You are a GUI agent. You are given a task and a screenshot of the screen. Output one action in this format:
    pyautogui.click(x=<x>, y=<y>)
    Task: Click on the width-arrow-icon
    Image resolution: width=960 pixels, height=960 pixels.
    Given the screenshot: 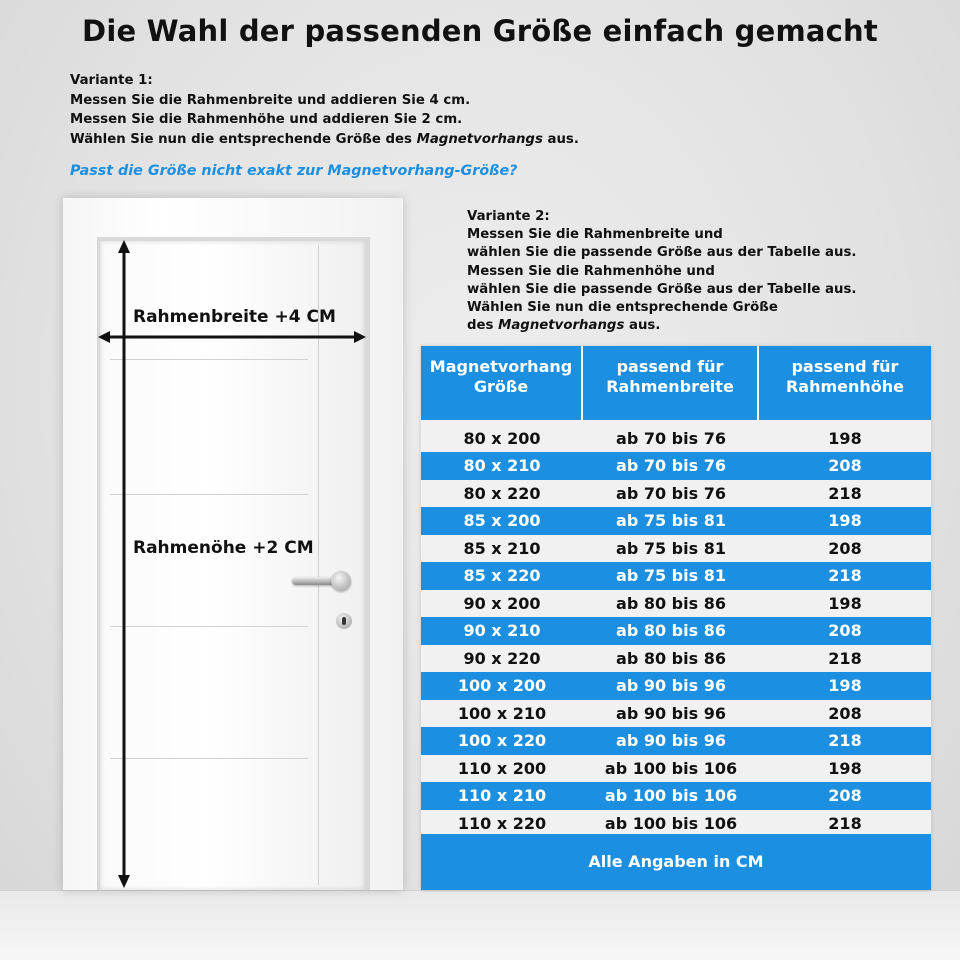 What is the action you would take?
    pyautogui.click(x=232, y=337)
    